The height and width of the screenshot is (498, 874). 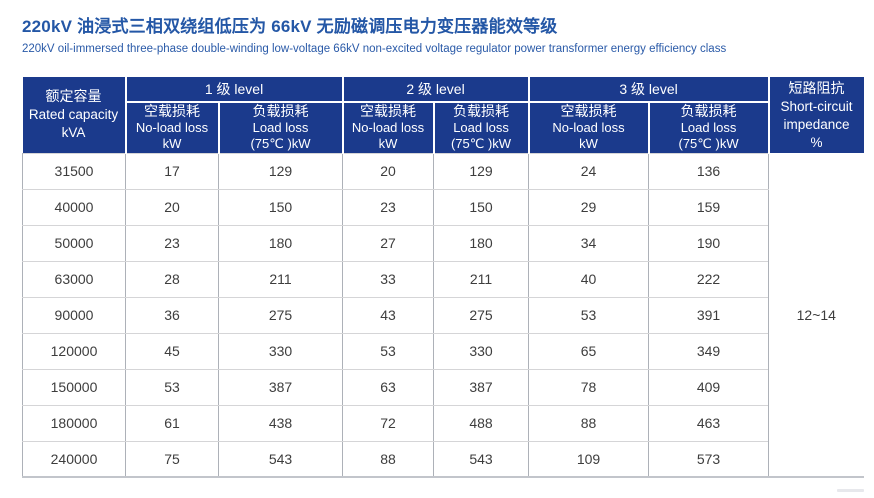 I want to click on rated-capacity-cell: 40000, so click(x=74, y=207).